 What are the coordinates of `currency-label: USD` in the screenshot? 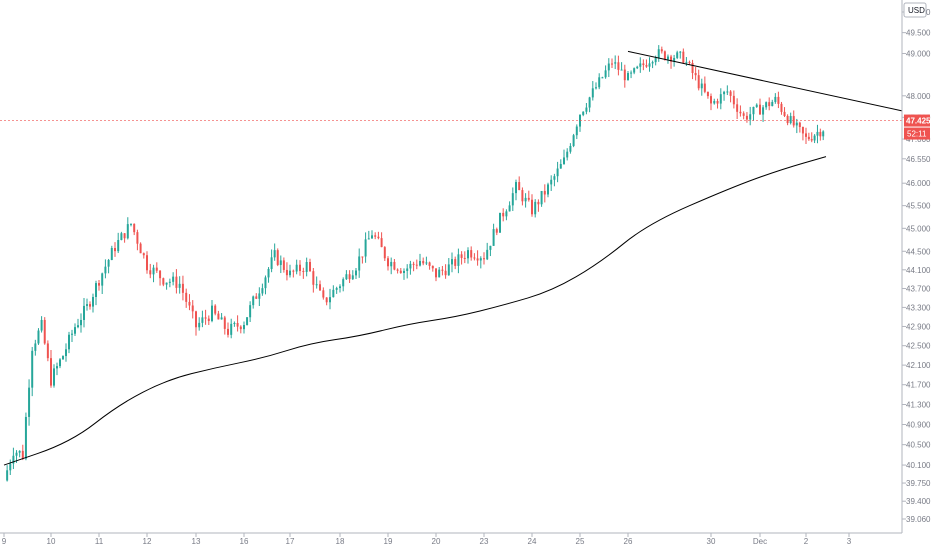 It's located at (916, 10).